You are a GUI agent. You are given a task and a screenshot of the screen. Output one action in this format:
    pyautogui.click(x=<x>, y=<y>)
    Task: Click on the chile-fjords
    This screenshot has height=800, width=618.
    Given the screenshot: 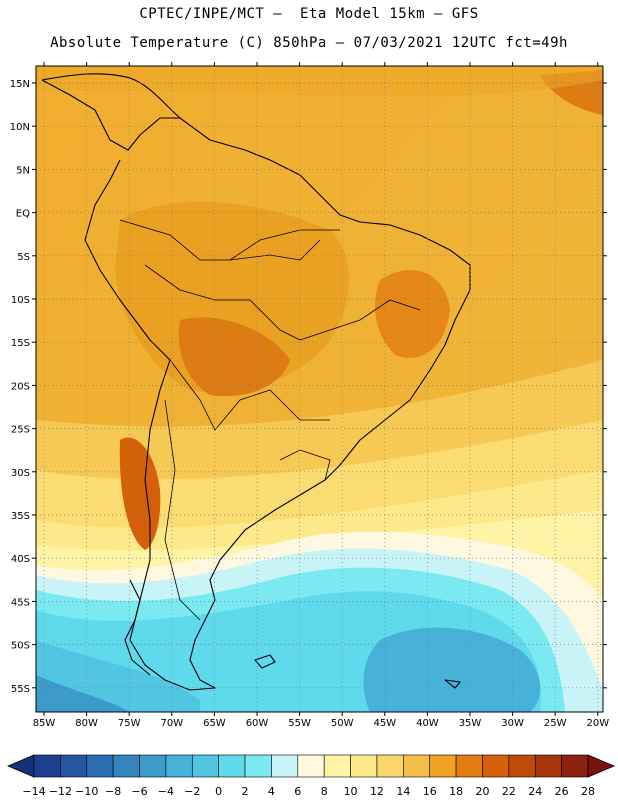 What is the action you would take?
    pyautogui.click(x=137, y=627)
    